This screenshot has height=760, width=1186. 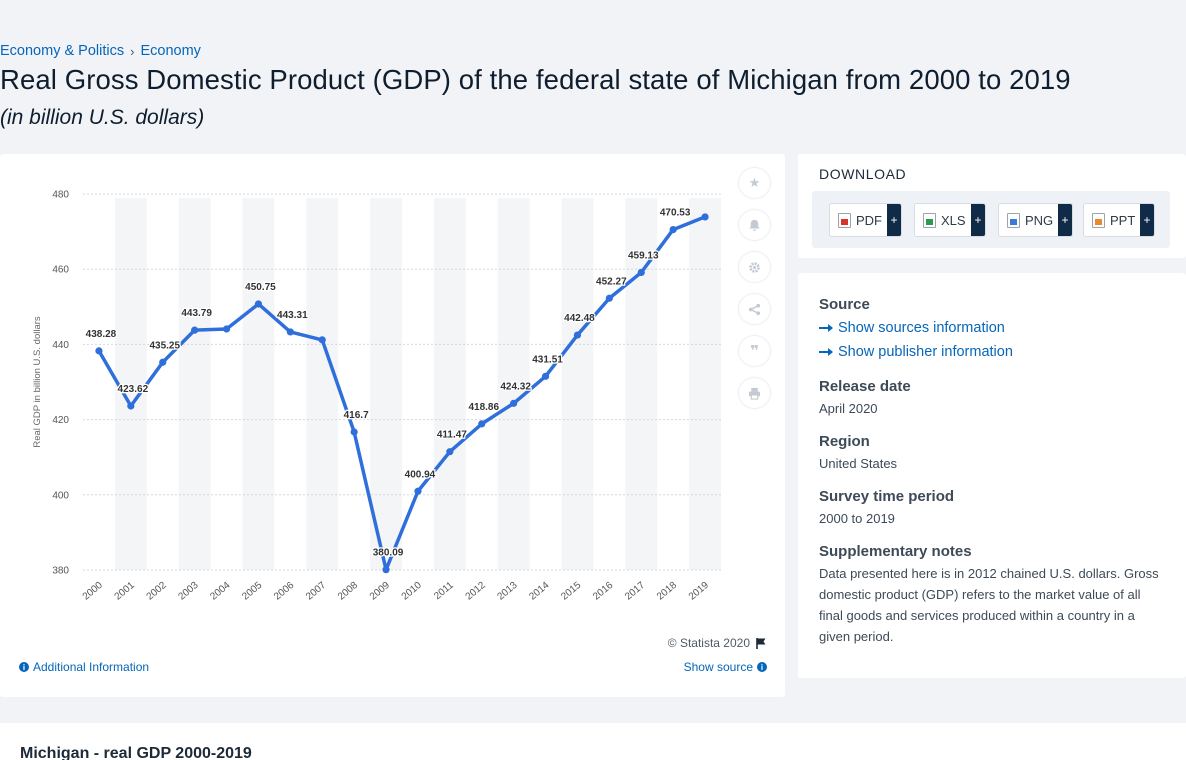 What do you see at coordinates (611, 281) in the screenshot?
I see `data-label: 452.27` at bounding box center [611, 281].